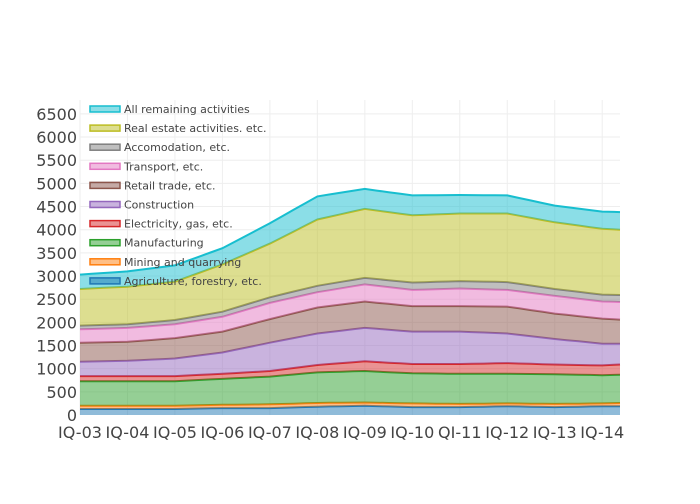 Image resolution: width=700 pixels, height=504 pixels. Describe the element at coordinates (365, 432) in the screenshot. I see `x-tick-label: IQ-09` at that location.